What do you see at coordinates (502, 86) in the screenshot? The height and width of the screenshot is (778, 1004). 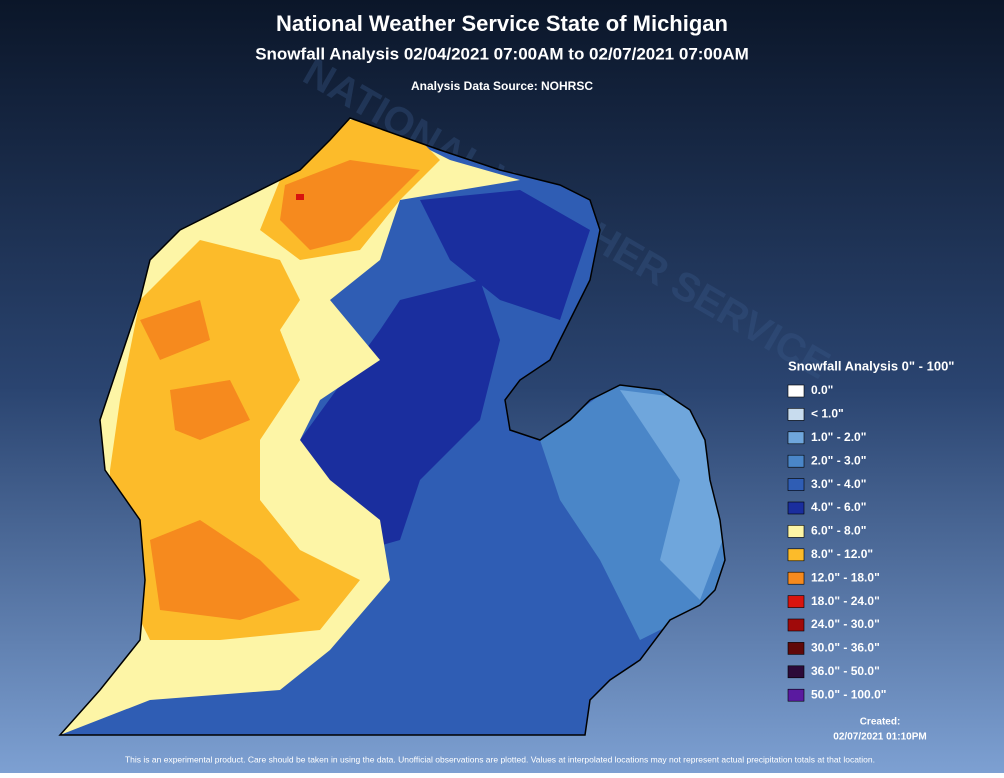 I see `data-source: Analysis Data Source: NOHRSC` at bounding box center [502, 86].